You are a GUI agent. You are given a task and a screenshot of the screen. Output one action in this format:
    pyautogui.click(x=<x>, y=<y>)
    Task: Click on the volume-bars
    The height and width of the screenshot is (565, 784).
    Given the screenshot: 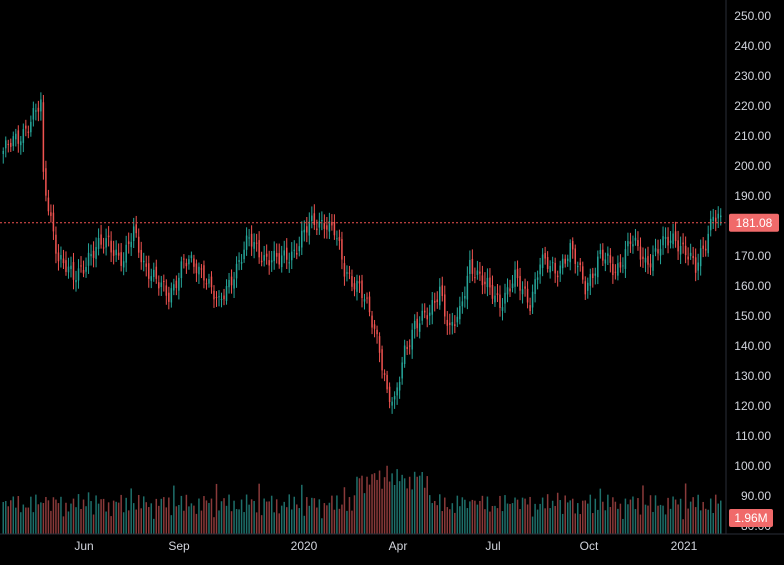 What is the action you would take?
    pyautogui.click(x=362, y=499)
    